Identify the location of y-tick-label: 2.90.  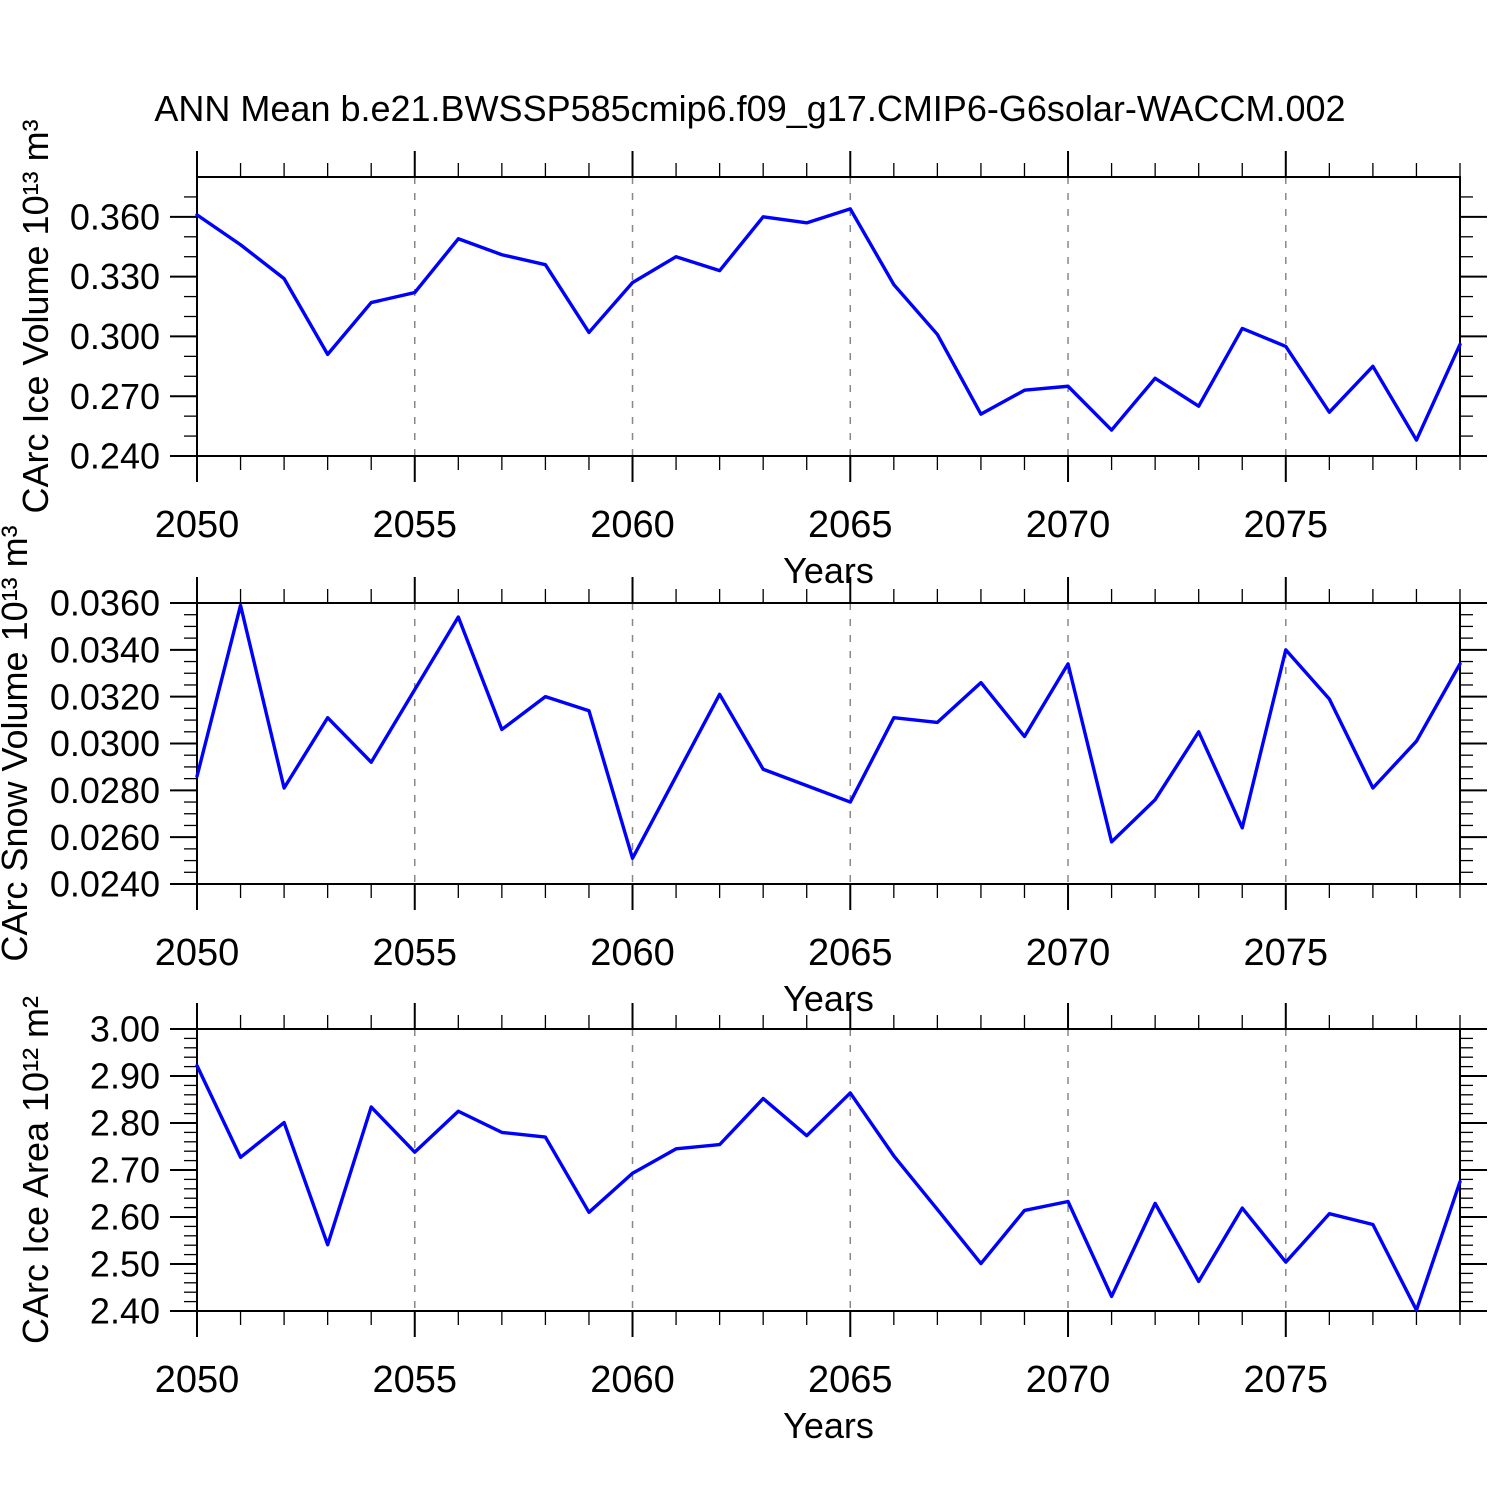
(125, 1076).